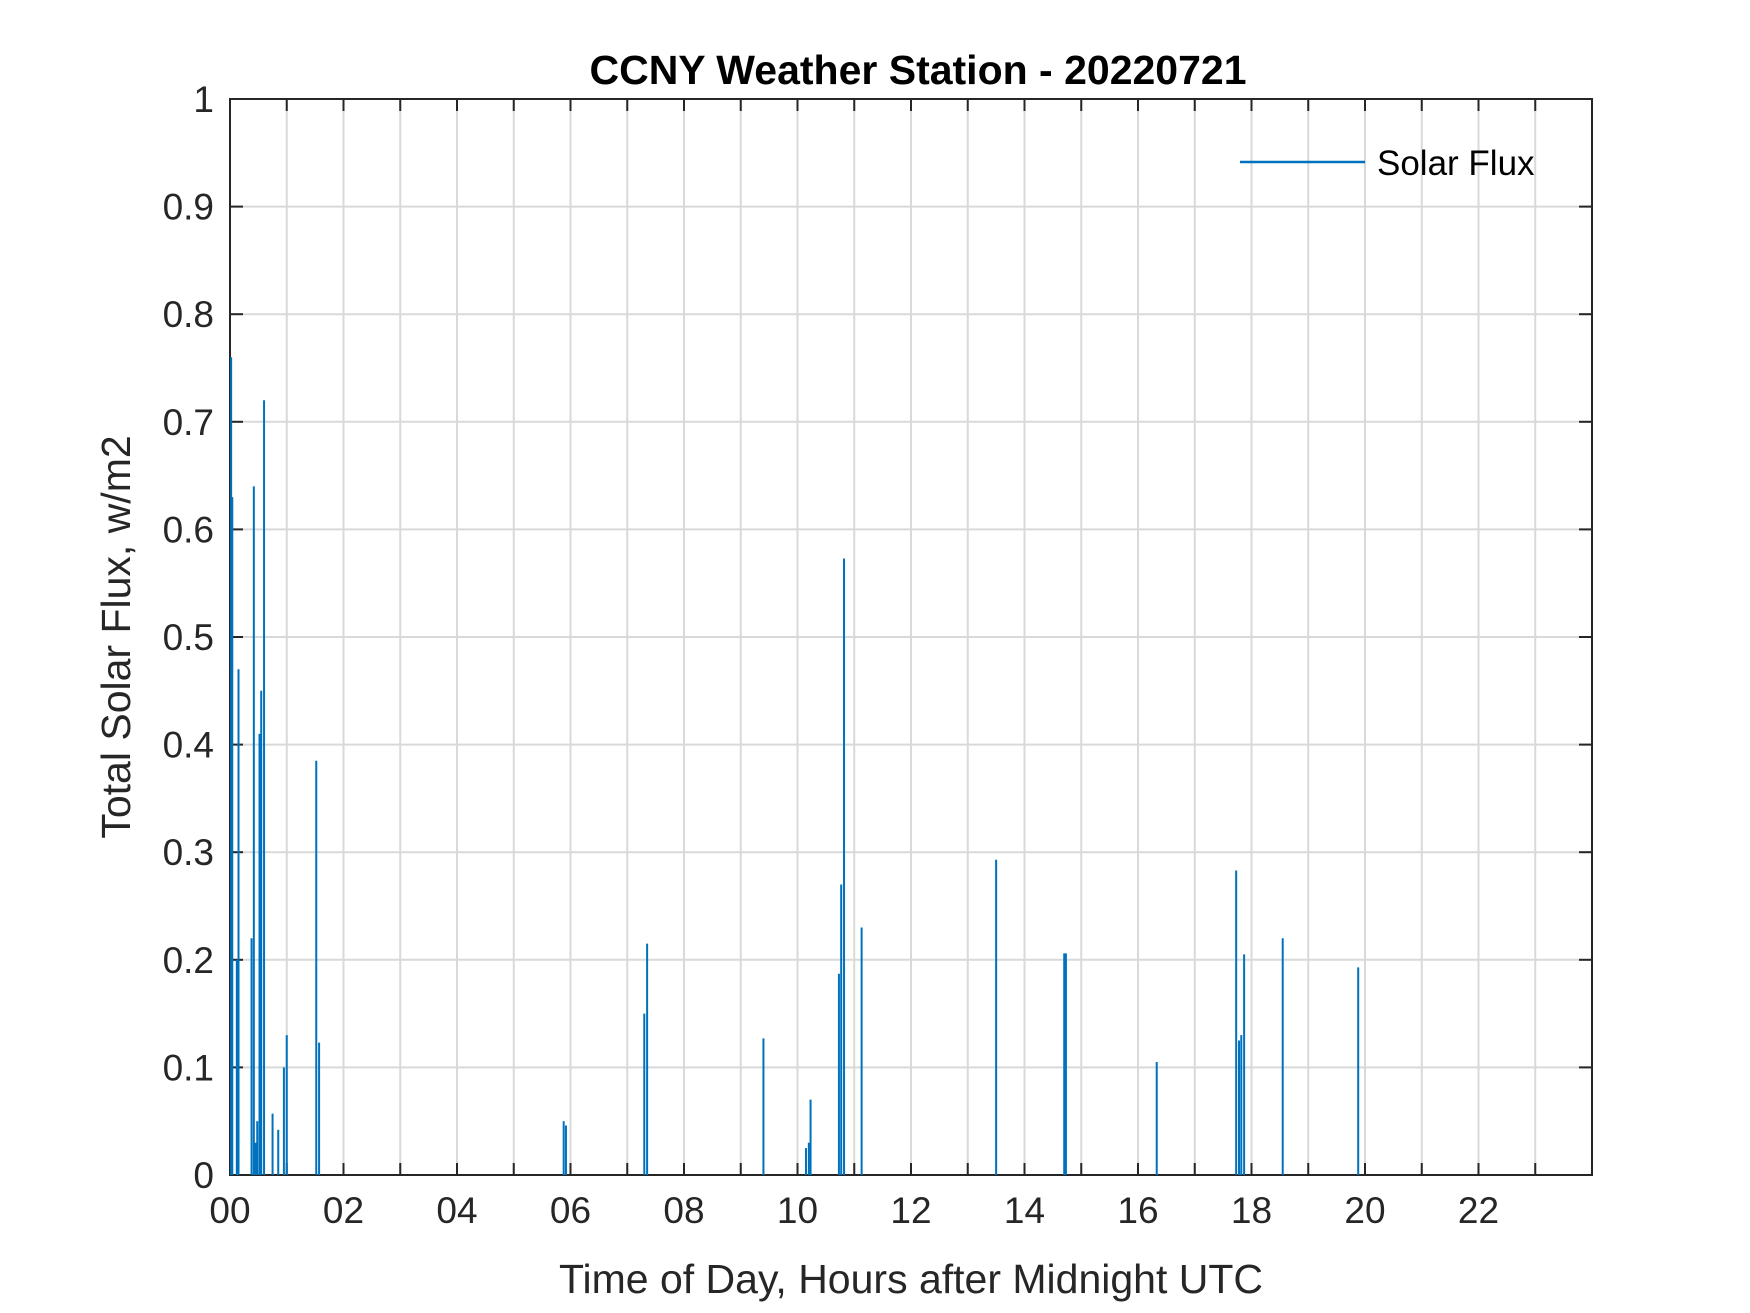 Image resolution: width=1750 pixels, height=1313 pixels. I want to click on y-tick-label: 0.1, so click(188, 1067).